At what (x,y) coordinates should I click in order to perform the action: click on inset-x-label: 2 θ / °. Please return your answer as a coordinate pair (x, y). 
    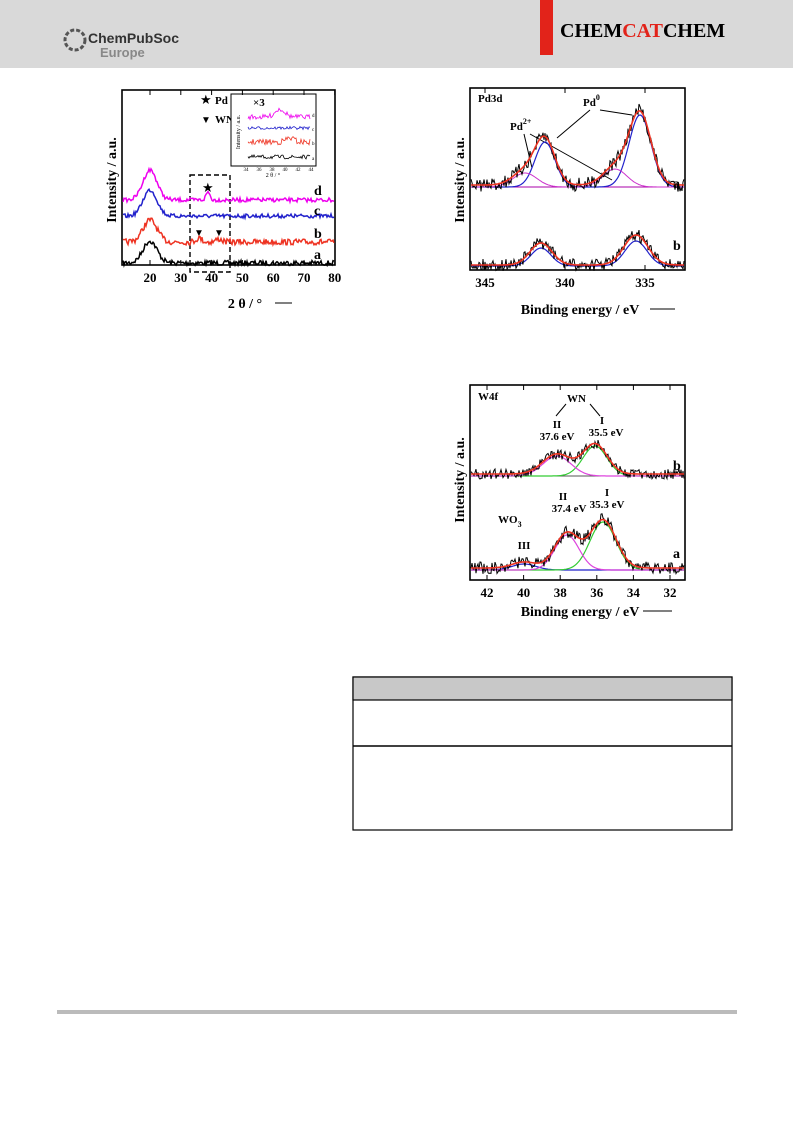
    Looking at the image, I should click on (273, 175).